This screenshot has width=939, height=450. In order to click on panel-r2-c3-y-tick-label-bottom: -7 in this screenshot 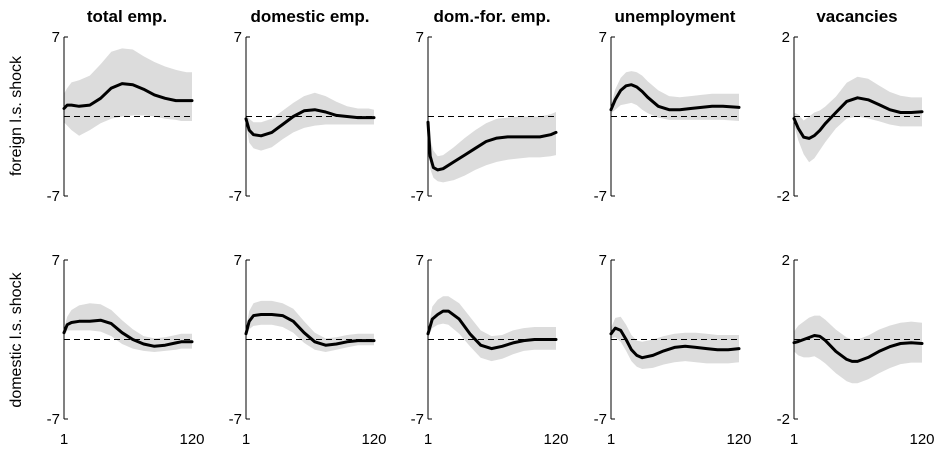, I will do `click(417, 419)`.